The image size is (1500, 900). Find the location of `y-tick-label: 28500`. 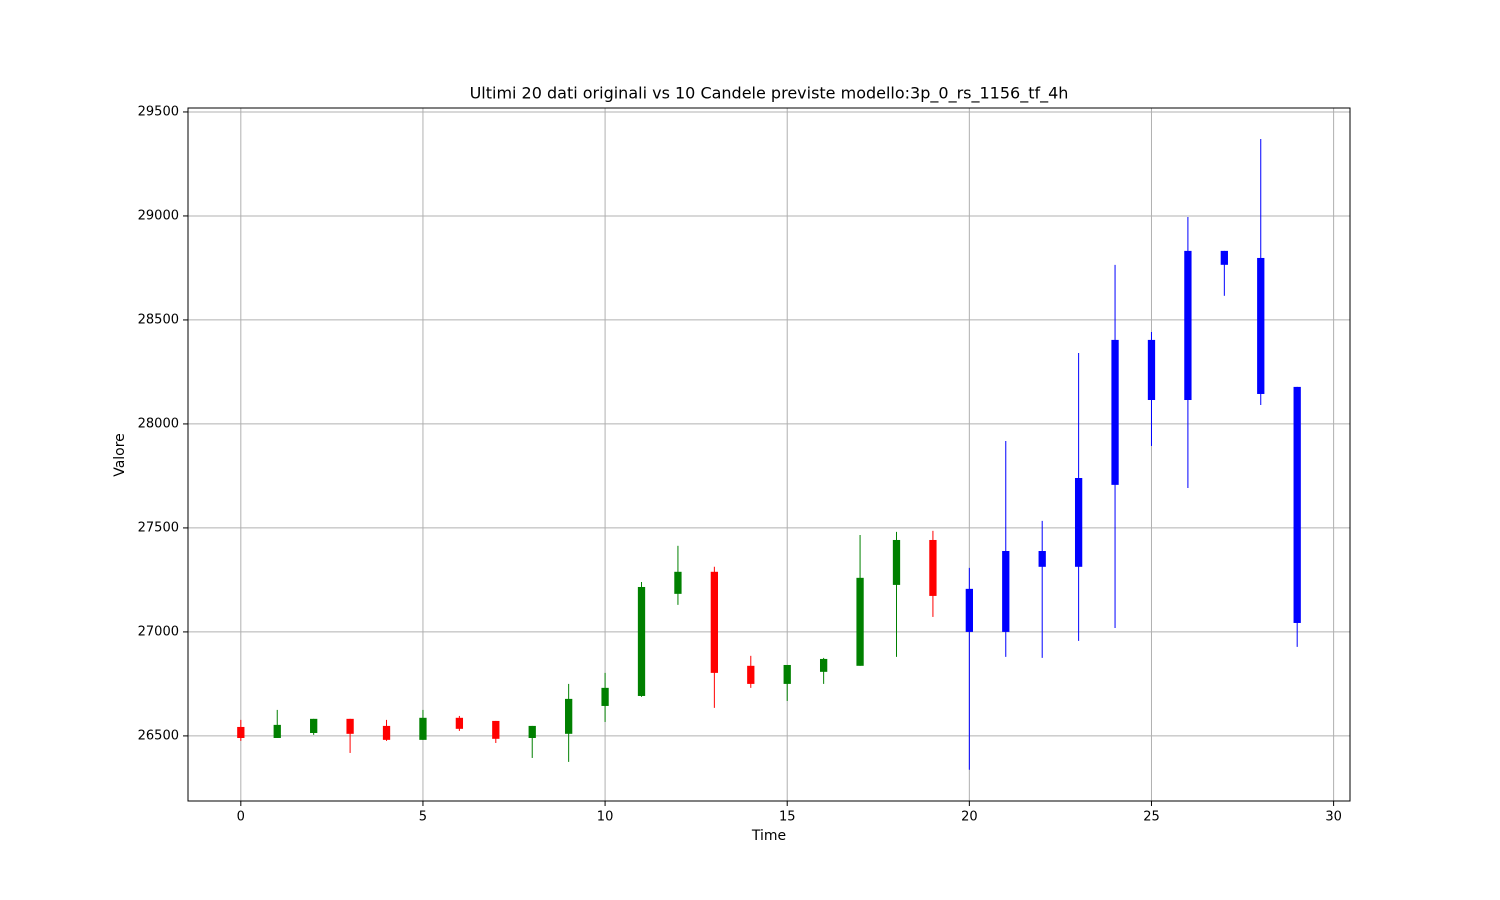

y-tick-label: 28500 is located at coordinates (158, 319).